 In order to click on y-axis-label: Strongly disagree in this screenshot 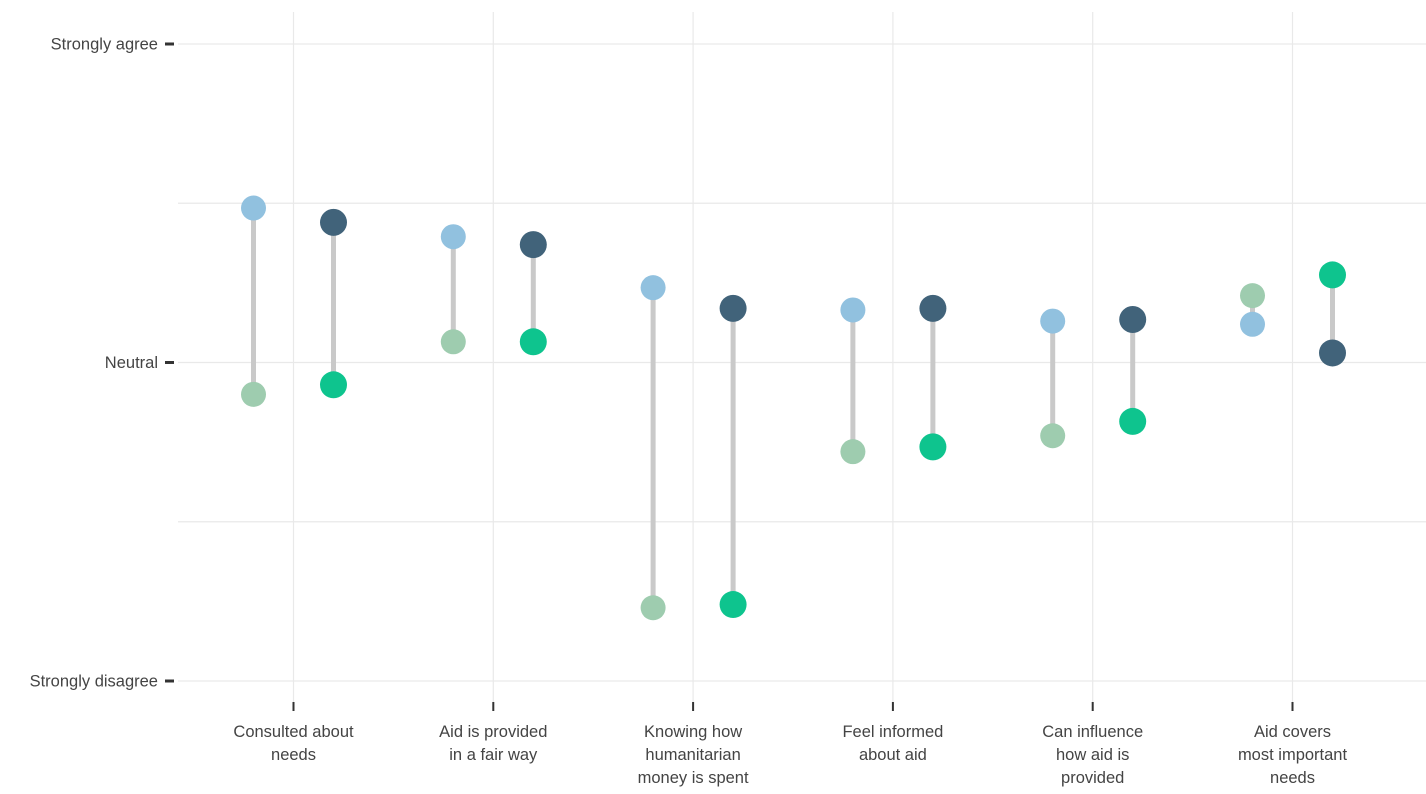, I will do `click(94, 682)`.